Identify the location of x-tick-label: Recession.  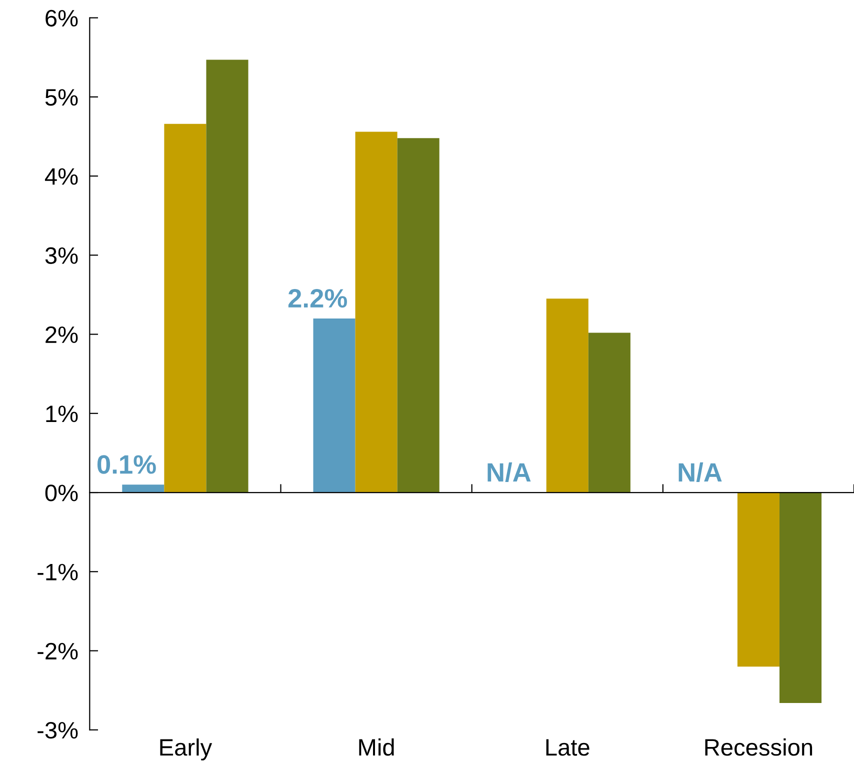
(758, 747).